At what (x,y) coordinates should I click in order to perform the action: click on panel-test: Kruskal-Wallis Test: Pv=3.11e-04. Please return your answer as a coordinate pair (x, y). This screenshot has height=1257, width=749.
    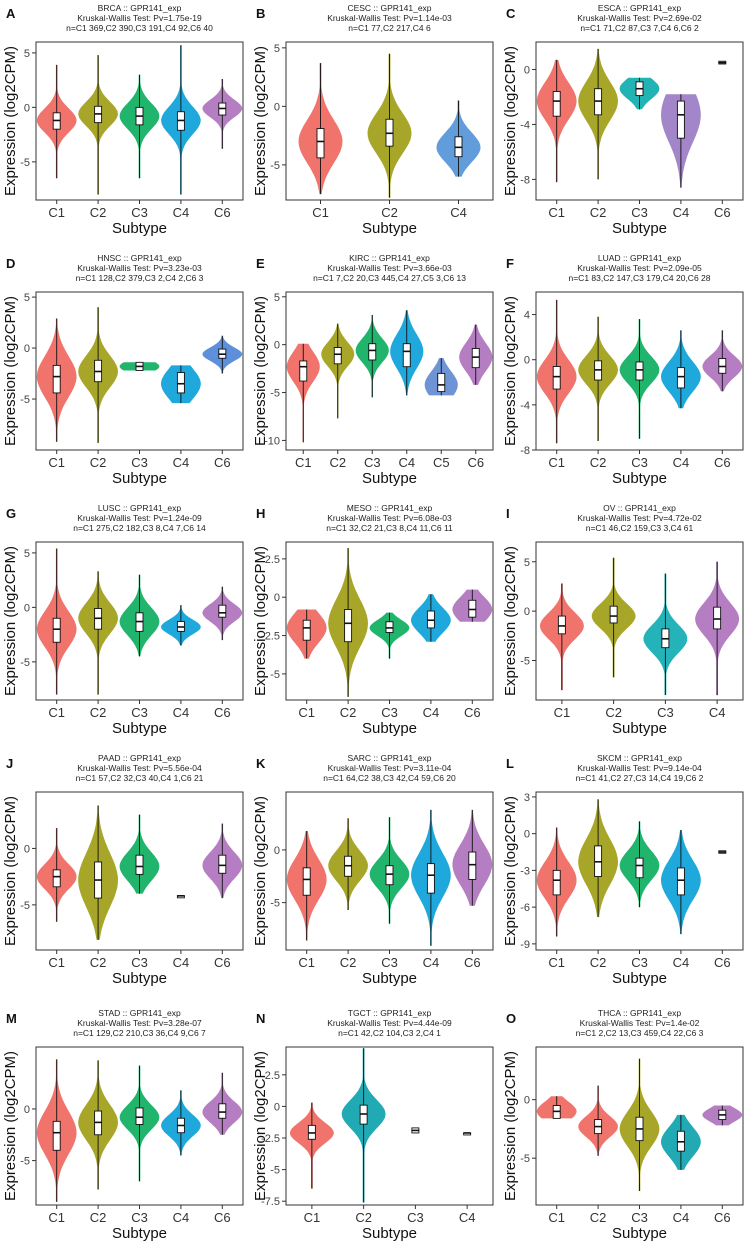
    Looking at the image, I should click on (390, 768).